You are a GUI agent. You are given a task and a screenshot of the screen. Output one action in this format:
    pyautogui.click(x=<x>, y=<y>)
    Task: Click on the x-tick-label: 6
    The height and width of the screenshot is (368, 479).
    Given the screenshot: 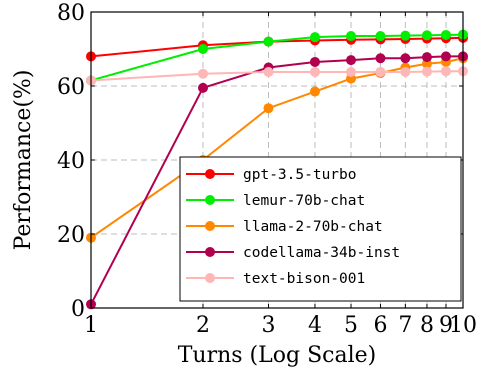 What is the action you would take?
    pyautogui.click(x=380, y=325)
    